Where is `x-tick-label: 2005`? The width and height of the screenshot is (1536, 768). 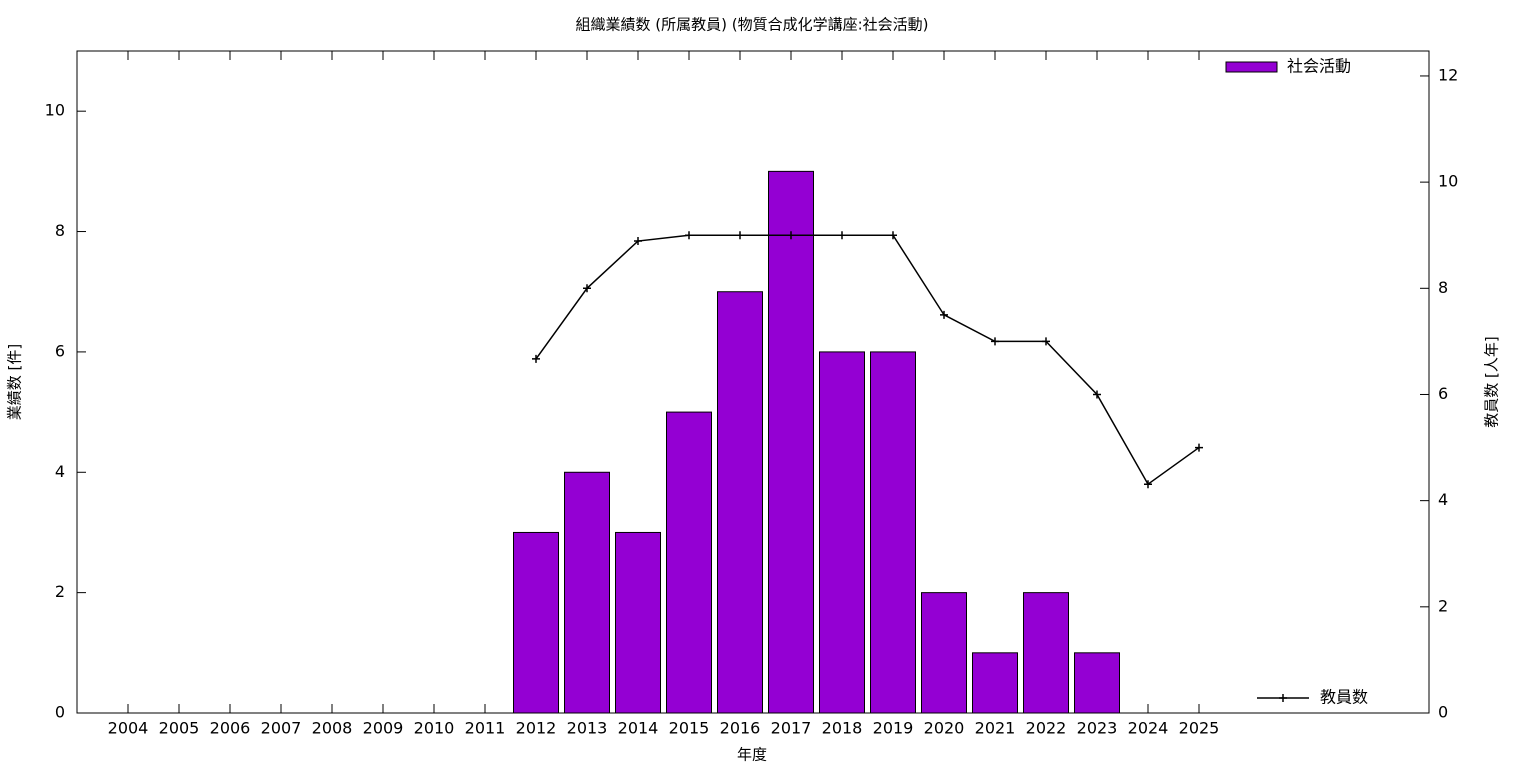
x-tick-label: 2005 is located at coordinates (179, 728).